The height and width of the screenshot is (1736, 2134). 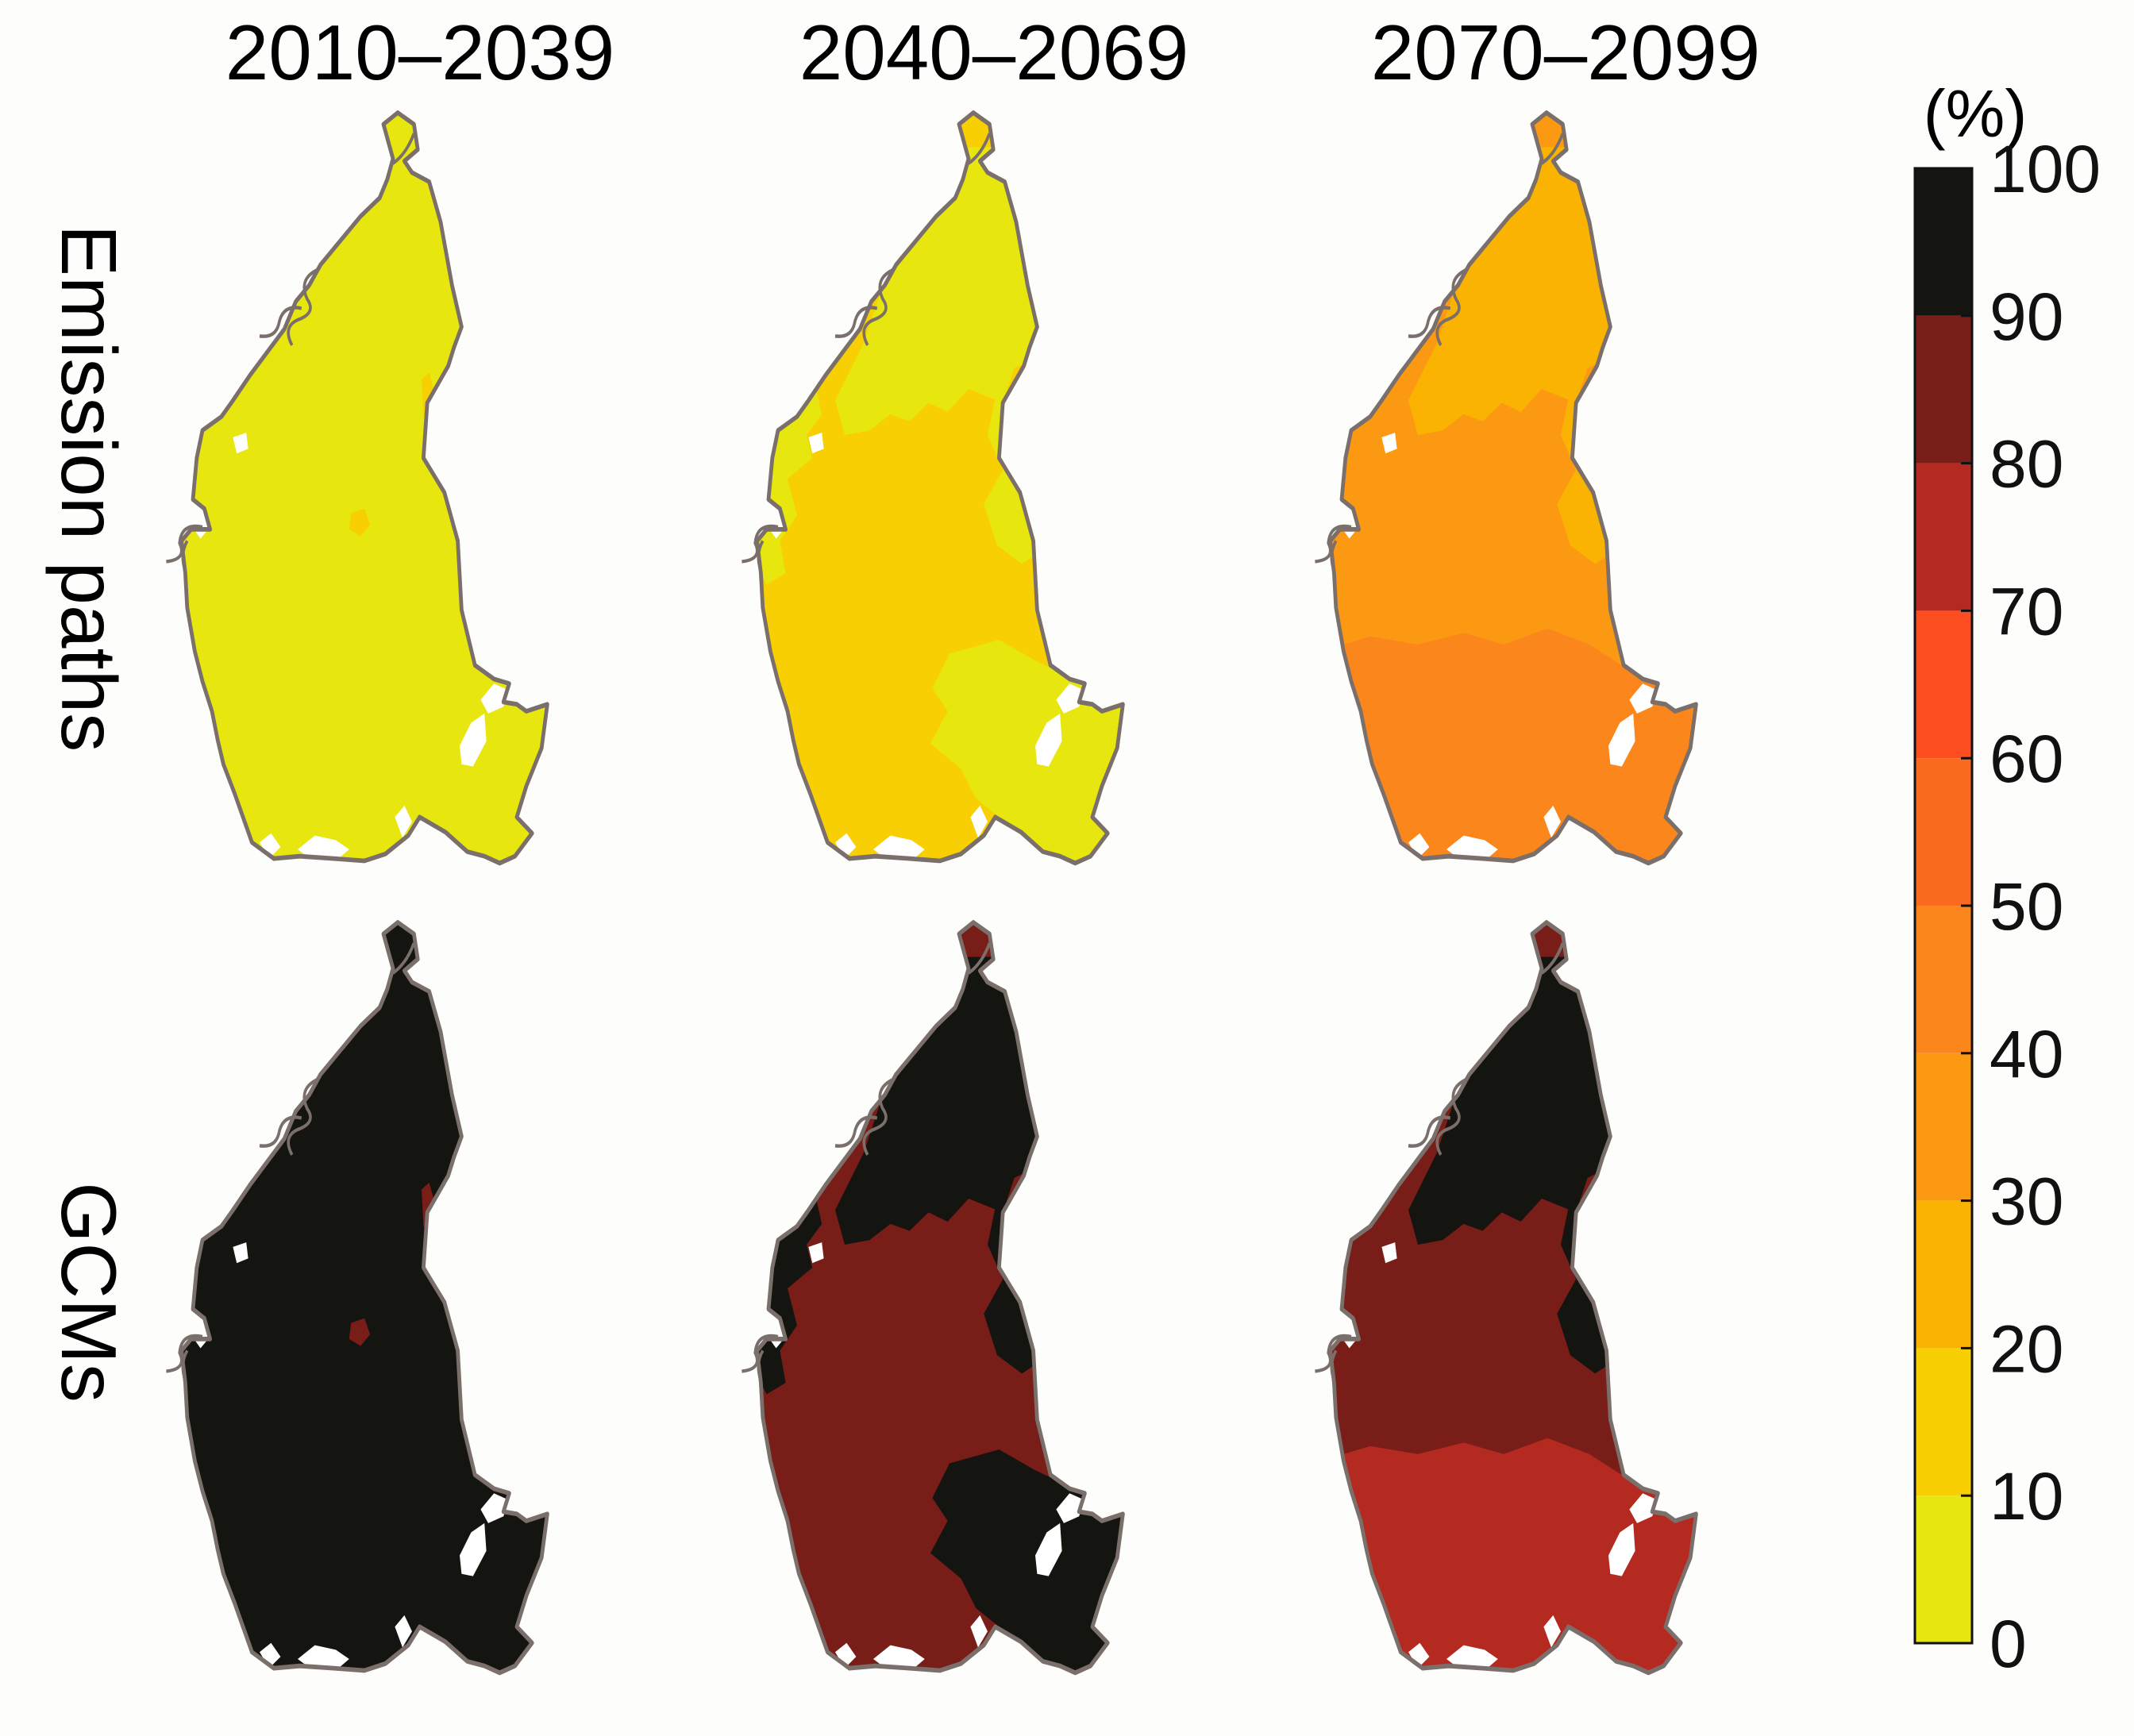 What do you see at coordinates (2026, 465) in the screenshot?
I see `legend-tick-label: 80` at bounding box center [2026, 465].